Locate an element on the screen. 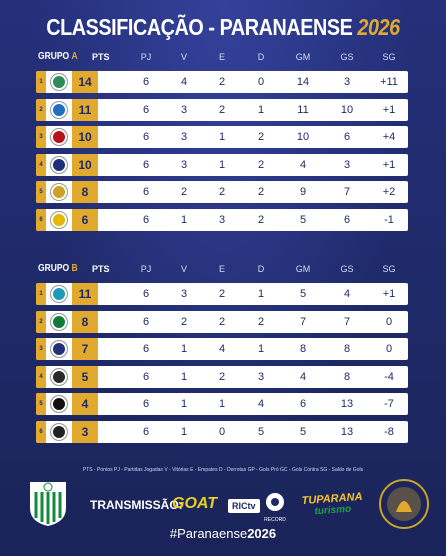  pts-header: PTS is located at coordinates (101, 57).